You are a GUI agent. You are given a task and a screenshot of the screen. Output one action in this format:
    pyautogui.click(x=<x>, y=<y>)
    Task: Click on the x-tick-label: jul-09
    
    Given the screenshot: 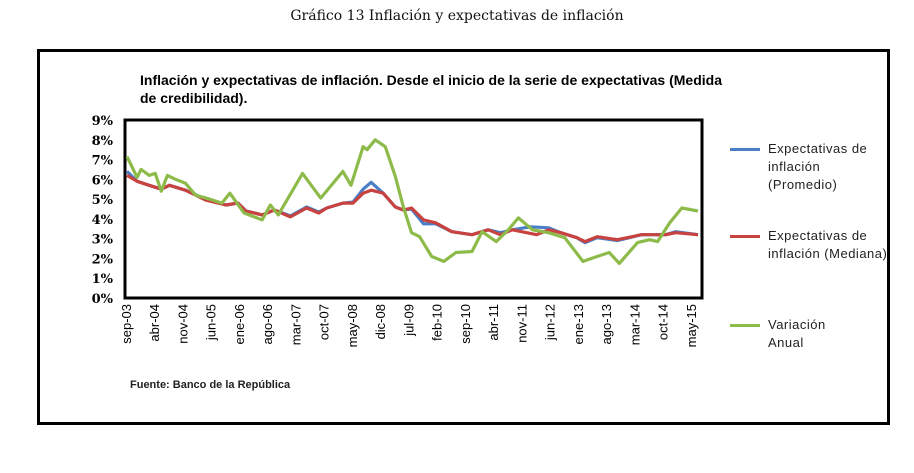 What is the action you would take?
    pyautogui.click(x=408, y=320)
    